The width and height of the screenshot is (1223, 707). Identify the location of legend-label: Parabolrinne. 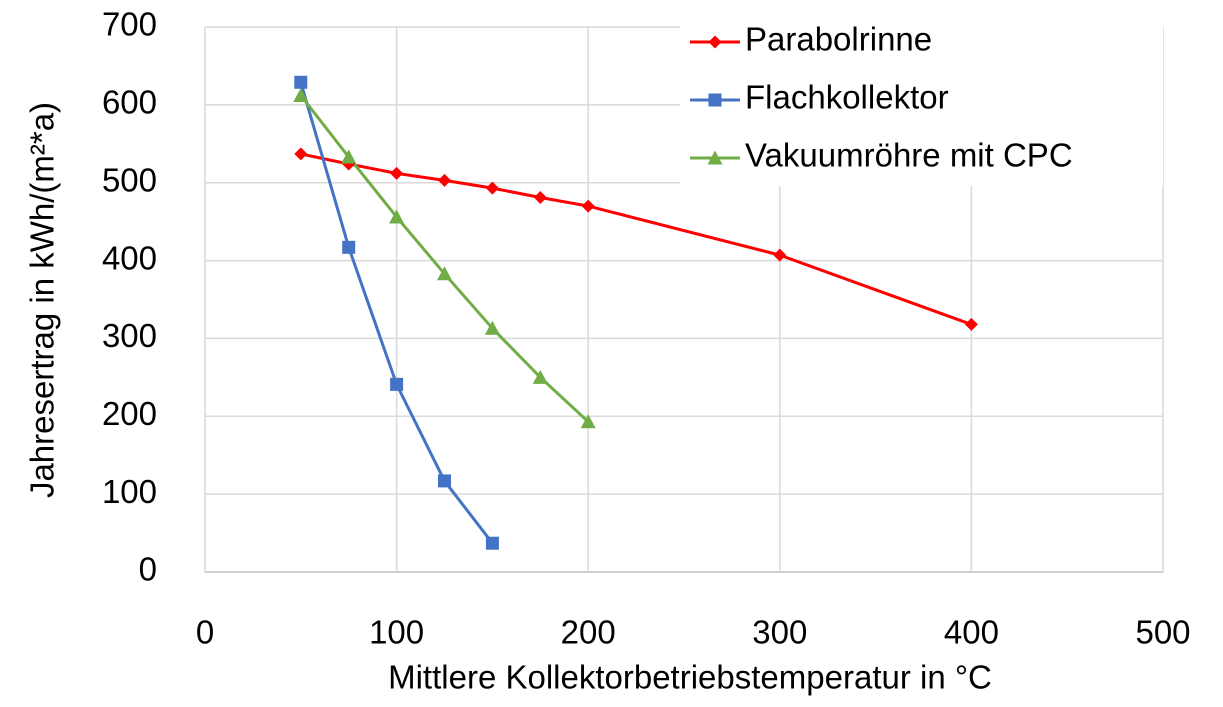
(838, 39).